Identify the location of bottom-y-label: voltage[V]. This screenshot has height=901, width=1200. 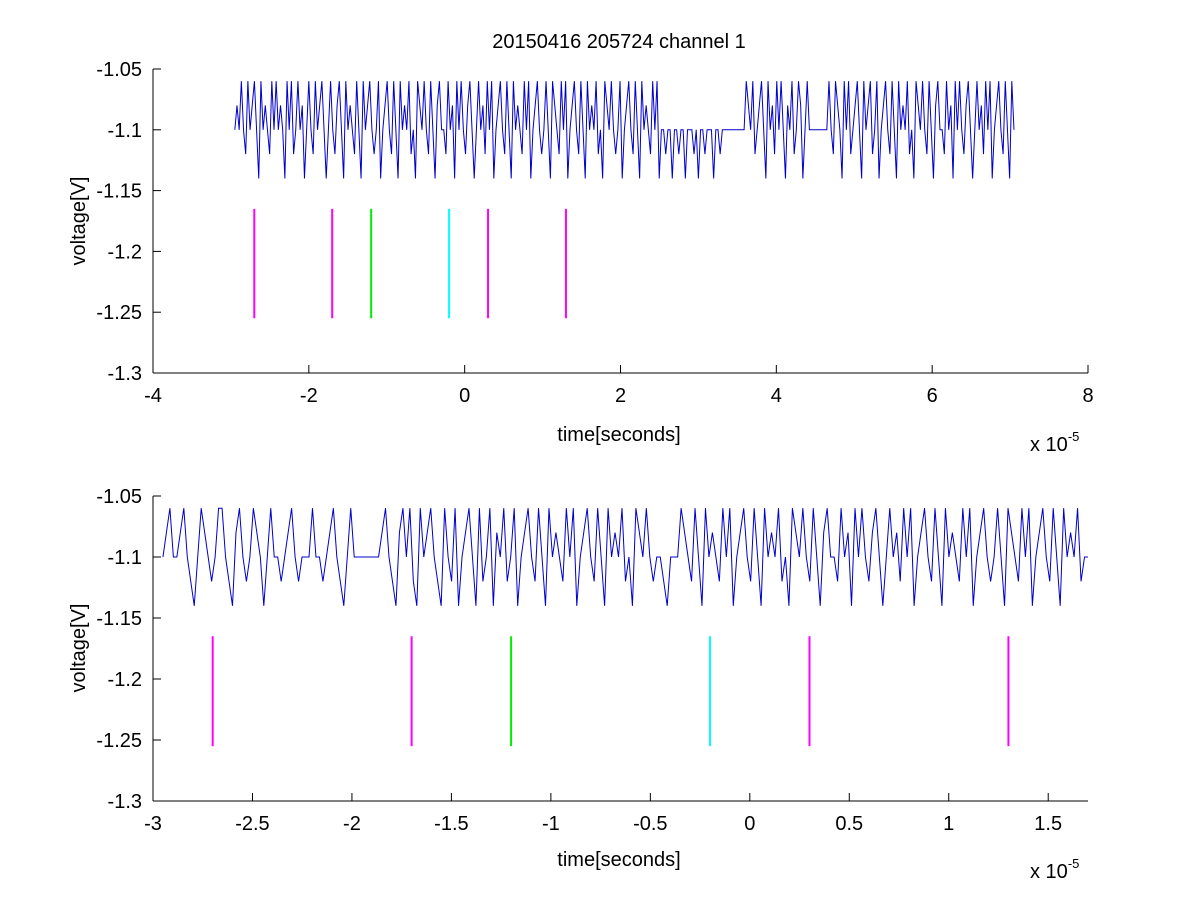
(79, 648).